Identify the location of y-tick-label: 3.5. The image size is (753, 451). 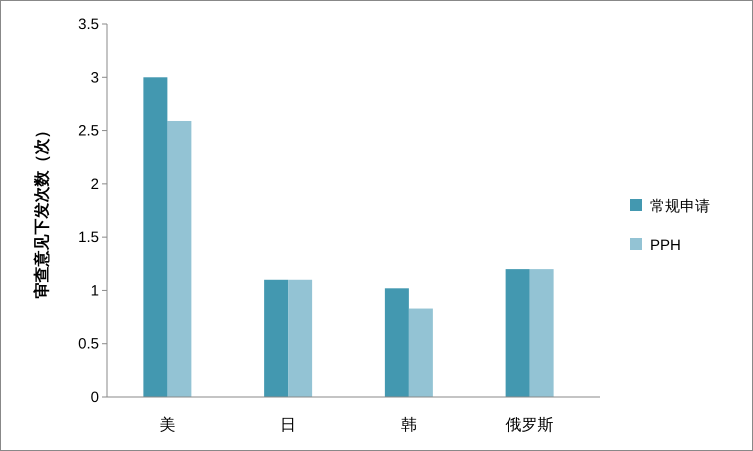
(88, 24).